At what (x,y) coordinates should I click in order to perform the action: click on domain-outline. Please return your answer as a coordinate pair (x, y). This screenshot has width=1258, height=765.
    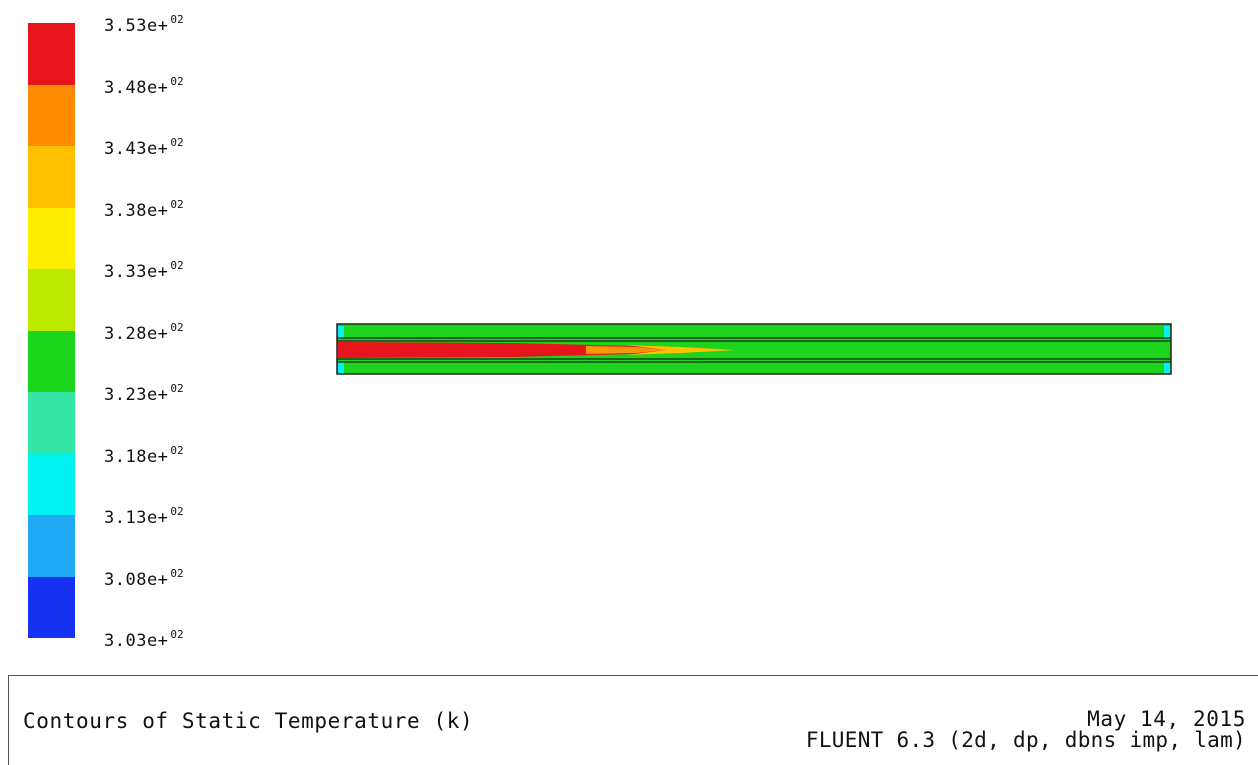
    Looking at the image, I should click on (754, 349).